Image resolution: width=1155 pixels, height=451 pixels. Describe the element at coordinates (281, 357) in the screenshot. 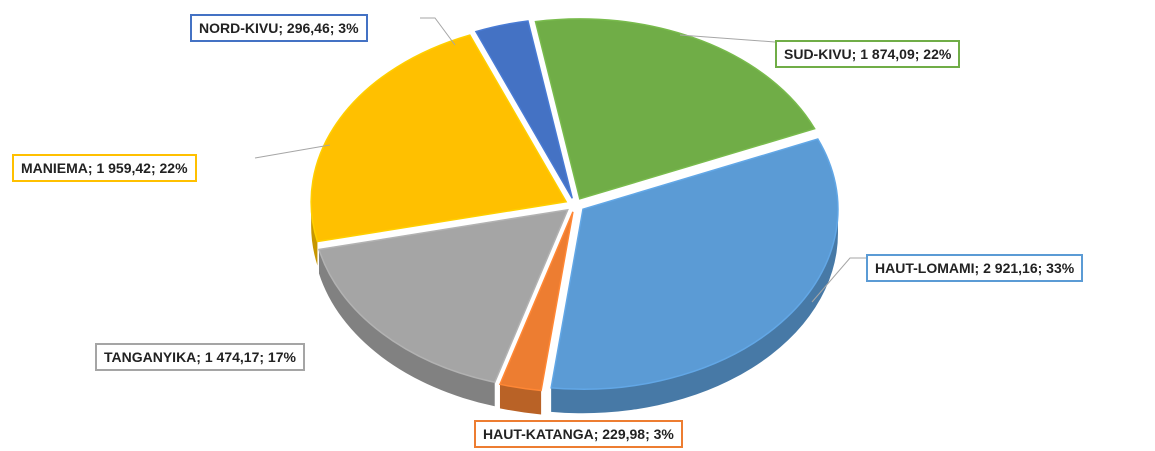

I see `label-part: 17%` at that location.